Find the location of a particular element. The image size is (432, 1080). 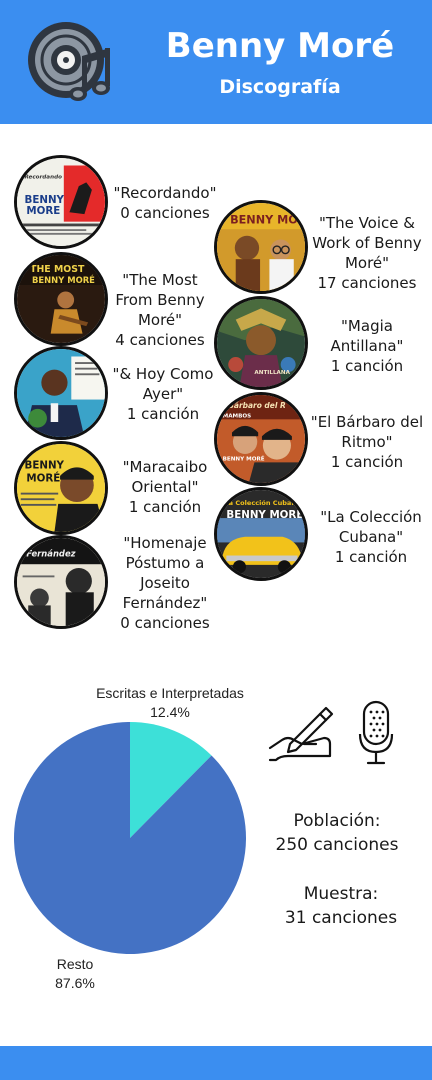

microphone-icon is located at coordinates (376, 732).